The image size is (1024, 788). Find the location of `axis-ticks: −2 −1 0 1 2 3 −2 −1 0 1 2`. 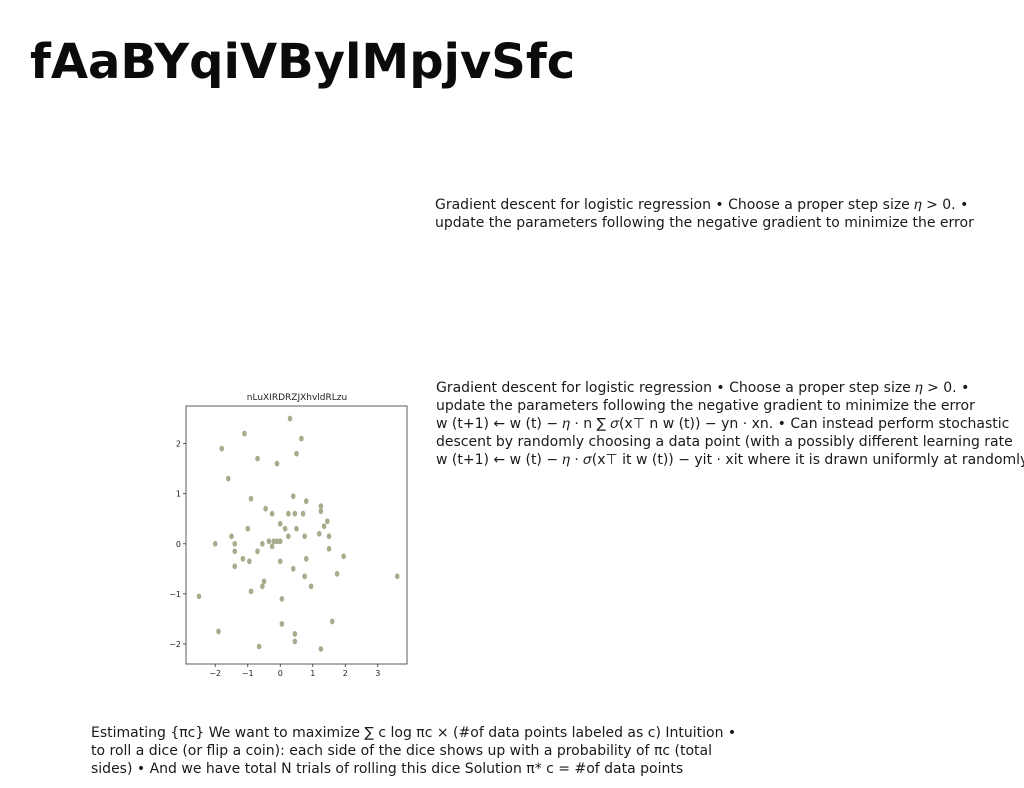

axis-ticks: −2 −1 0 1 2 3 −2 −1 0 1 2 is located at coordinates (274, 559).